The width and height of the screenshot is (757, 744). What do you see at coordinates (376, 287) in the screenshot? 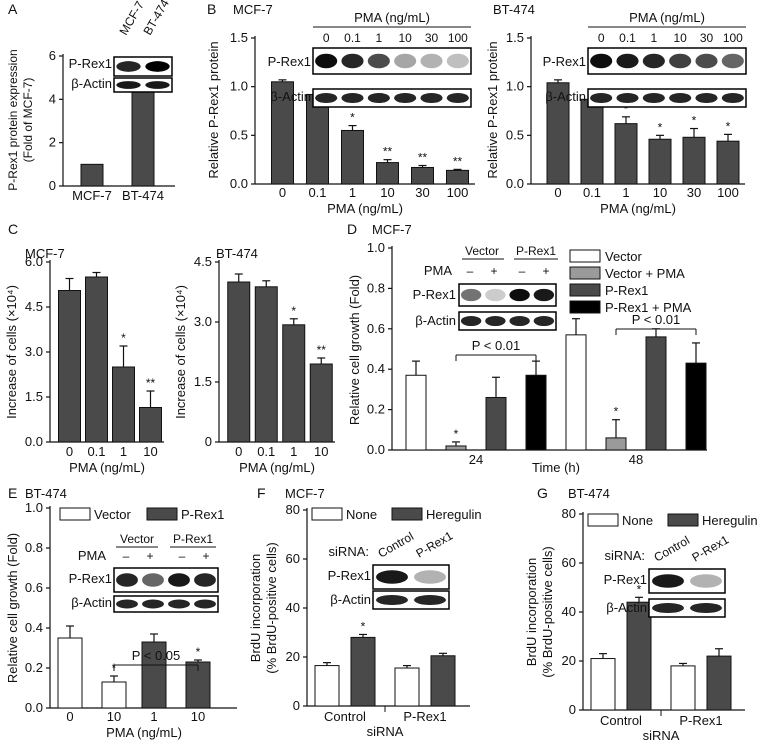
I see `y-tick-label: 0.8` at bounding box center [376, 287].